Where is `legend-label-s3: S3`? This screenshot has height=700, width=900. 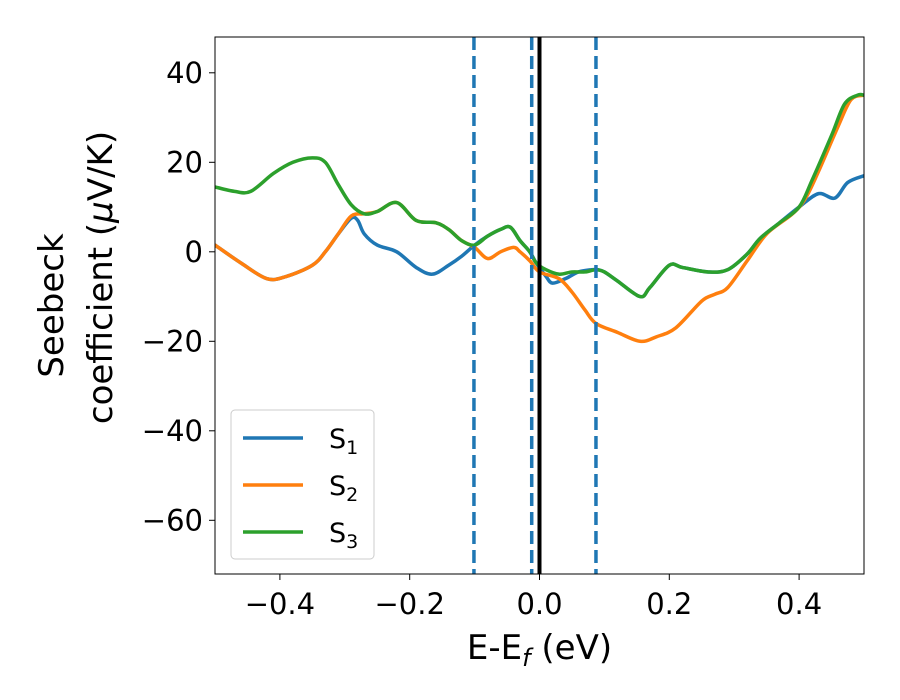
legend-label-s3: S3 is located at coordinates (343, 535).